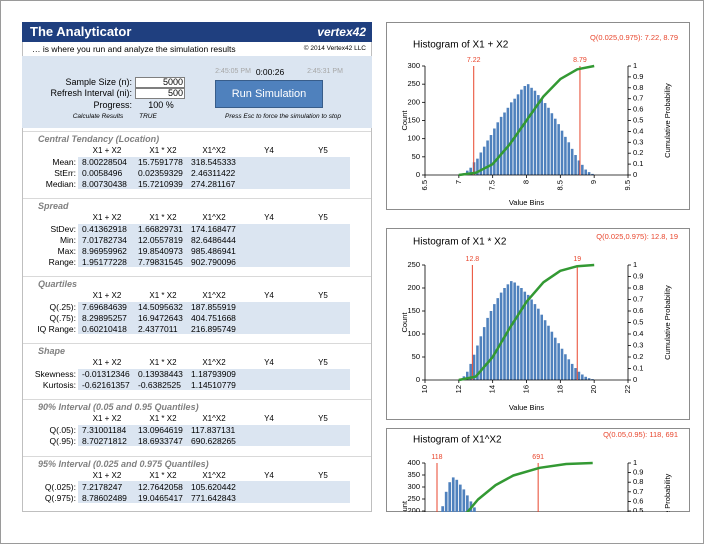 The image size is (704, 544). Describe the element at coordinates (334, 48) in the screenshot. I see `copyright: © 2014 Vertex42 LLC` at that location.